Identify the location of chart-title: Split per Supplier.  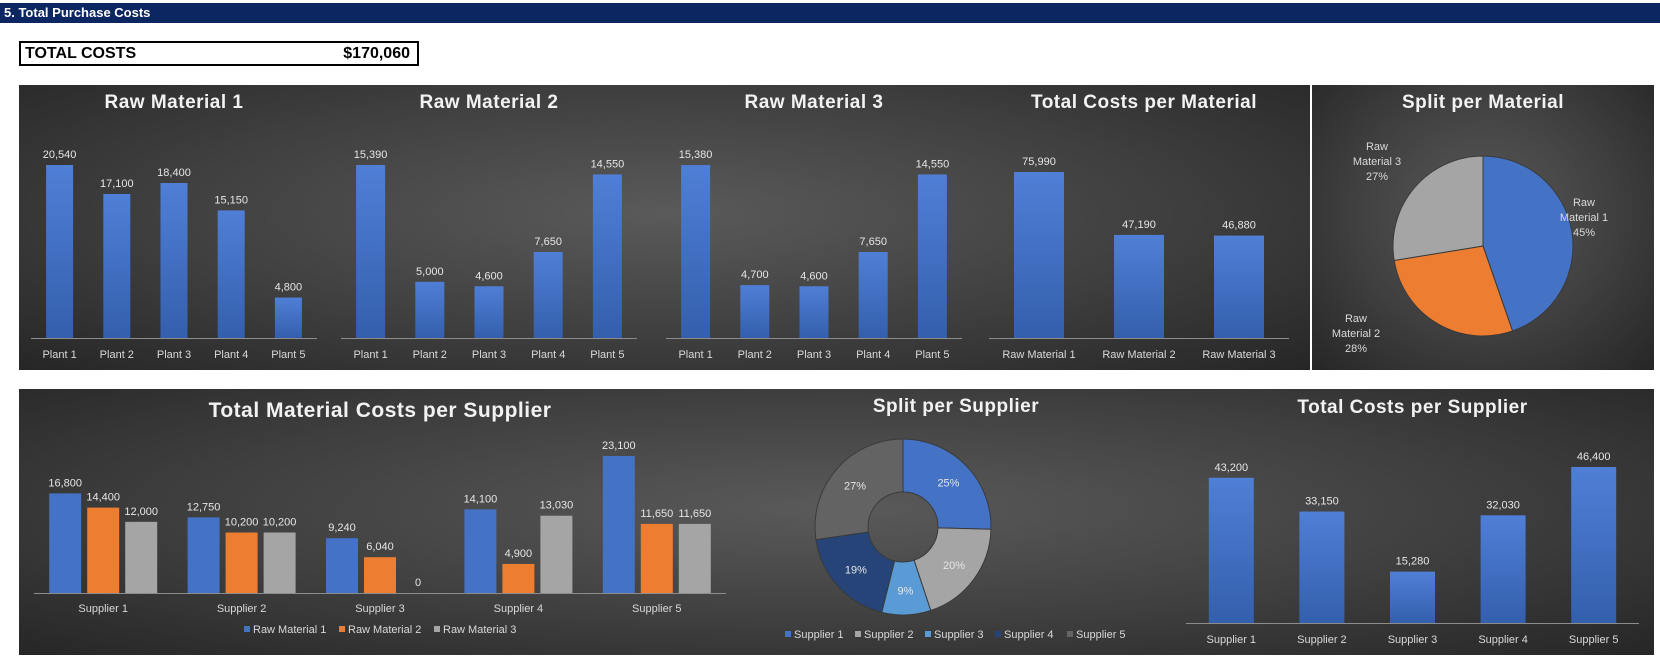
(956, 406).